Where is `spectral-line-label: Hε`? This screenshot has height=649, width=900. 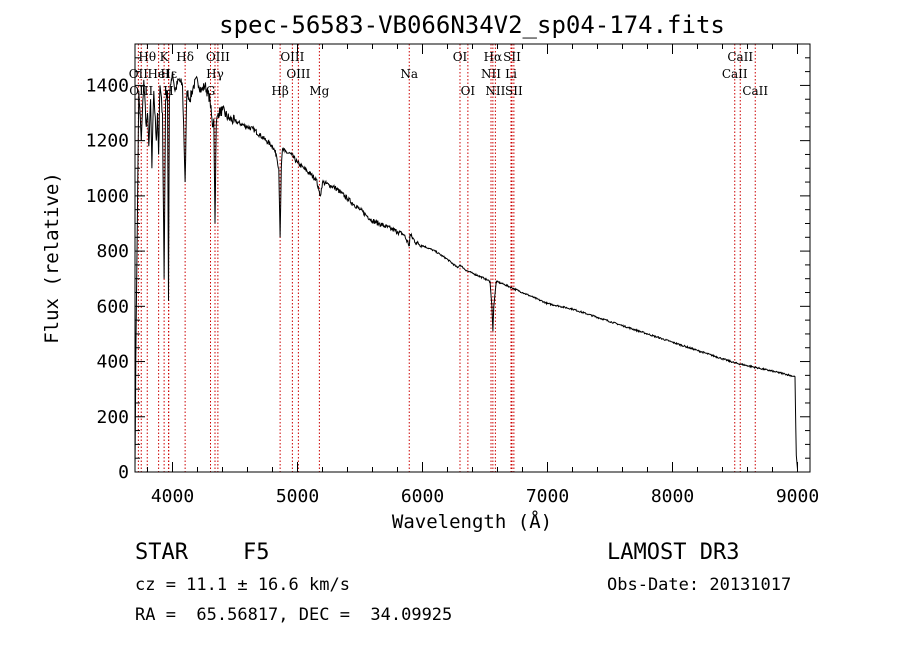
spectral-line-label: Hε is located at coordinates (168, 74).